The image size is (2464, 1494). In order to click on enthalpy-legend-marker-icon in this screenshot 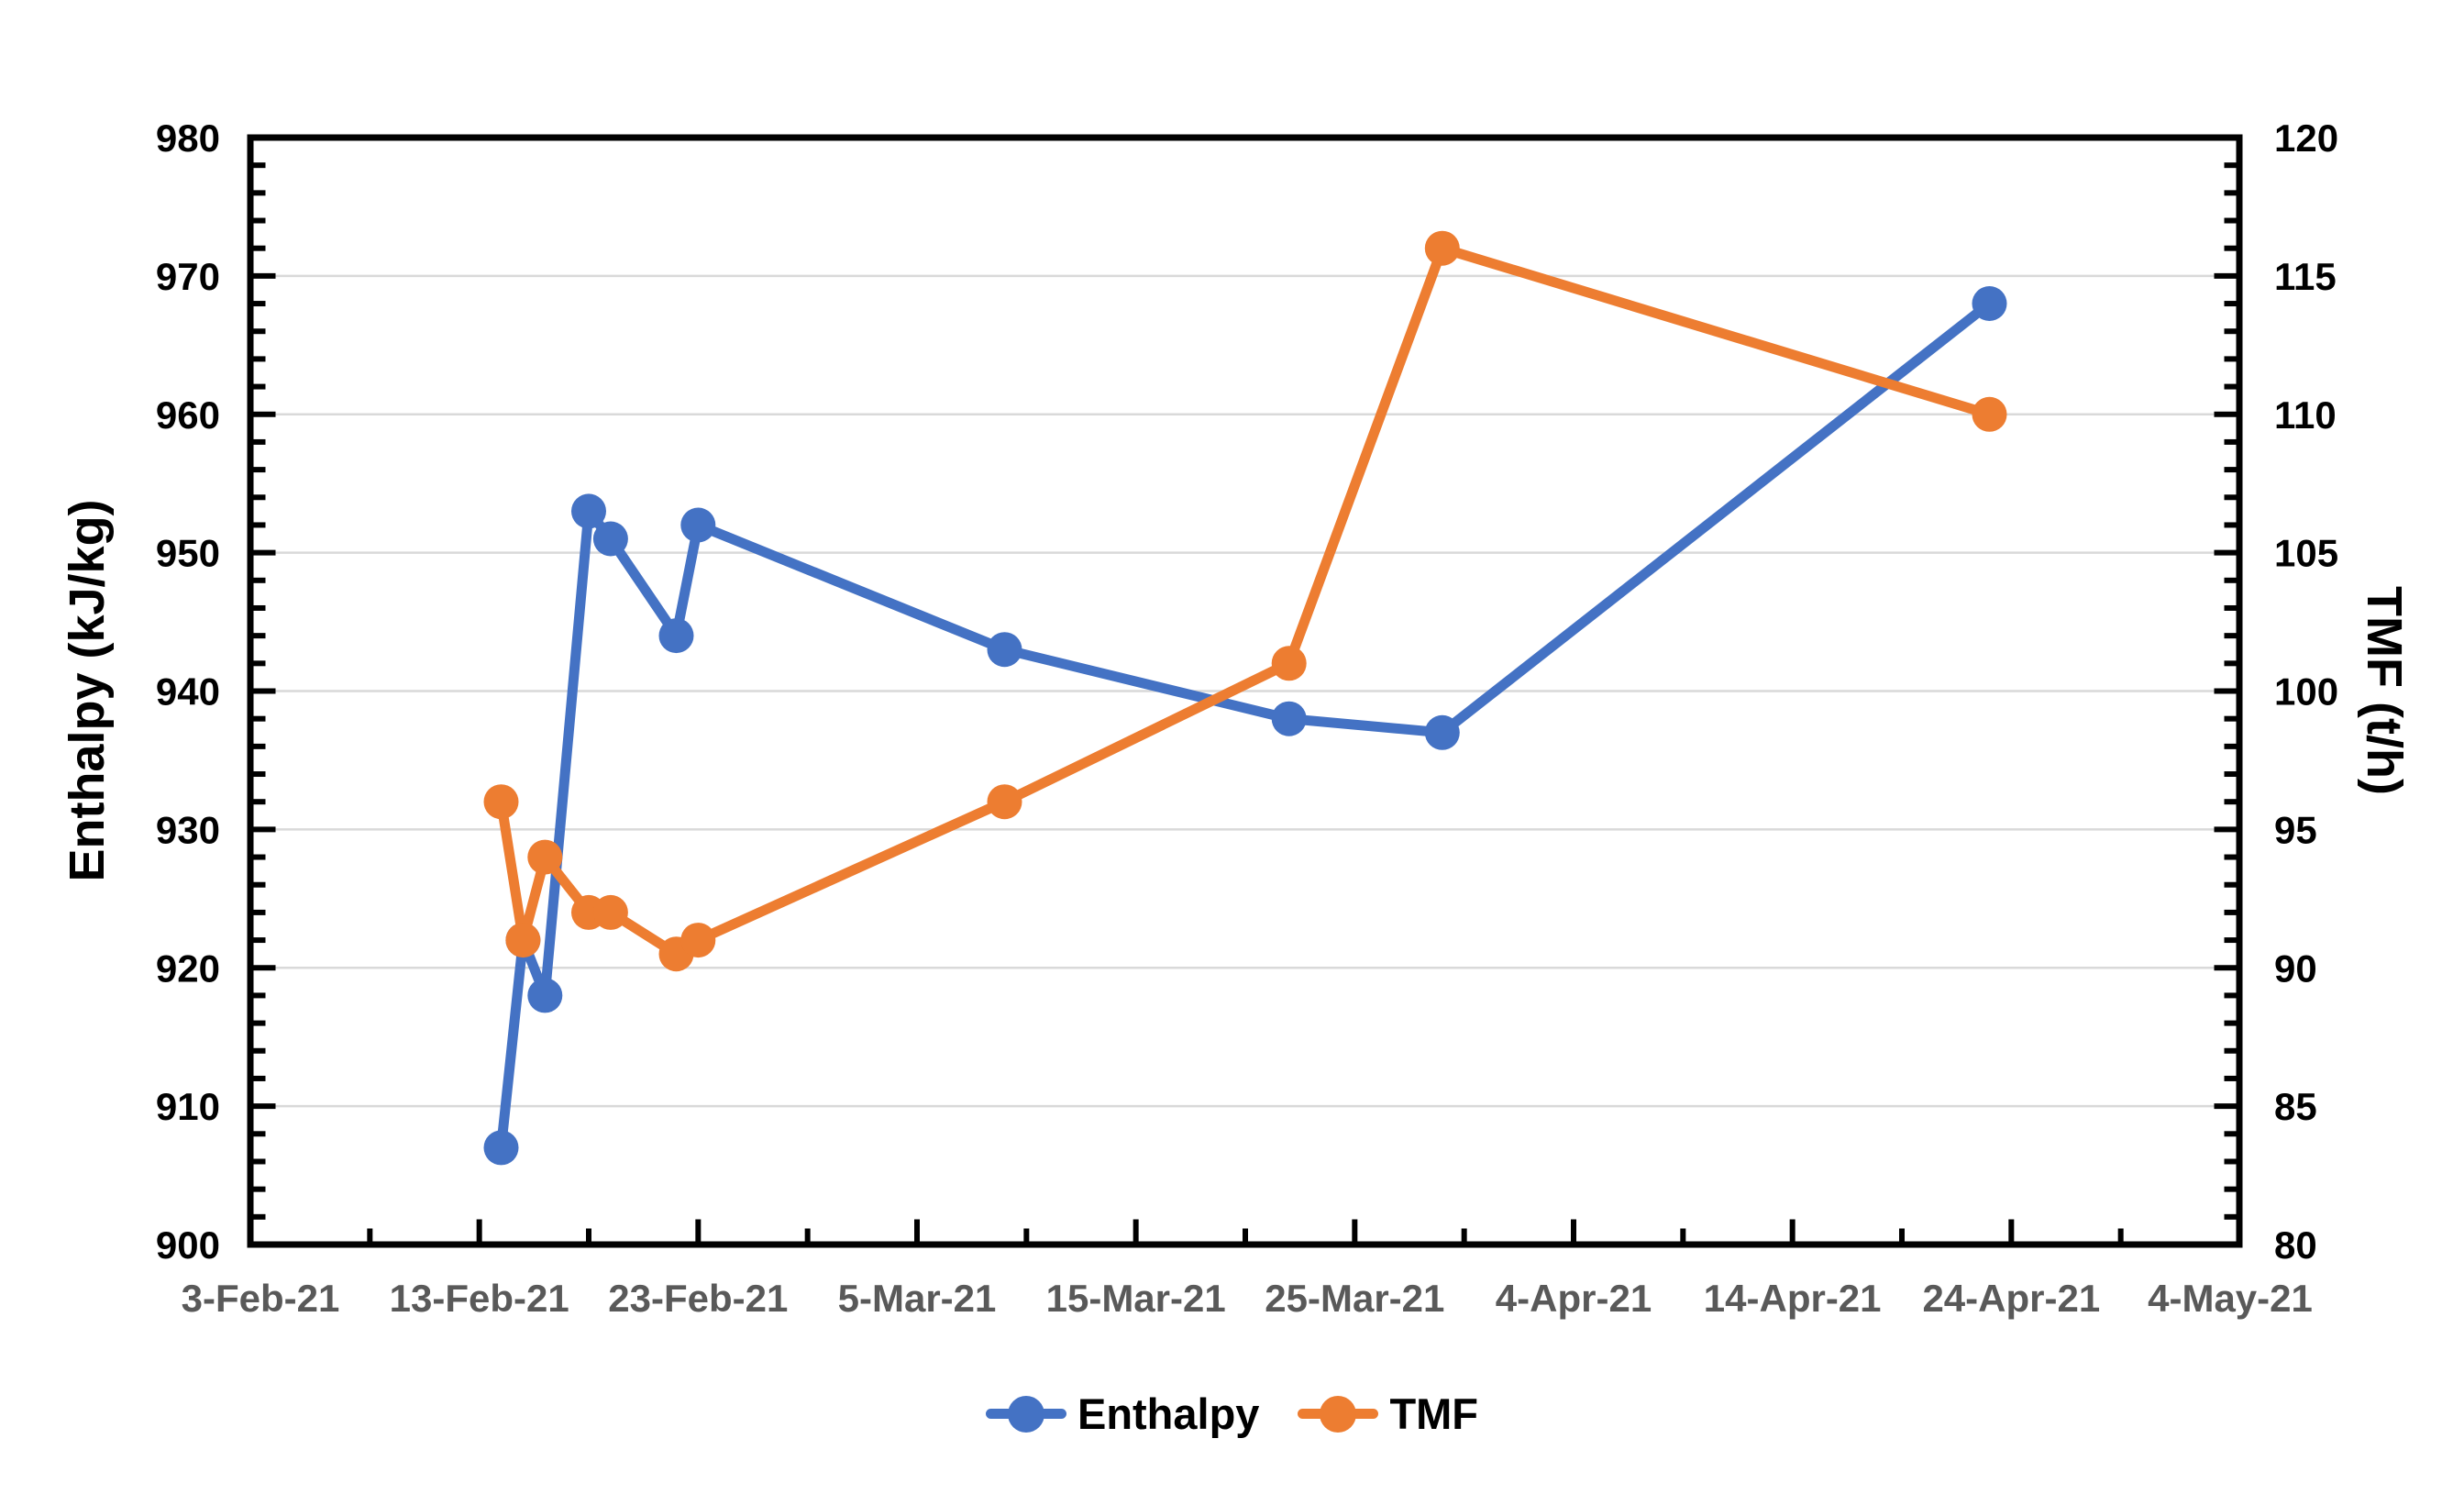, I will do `click(1025, 1414)`.